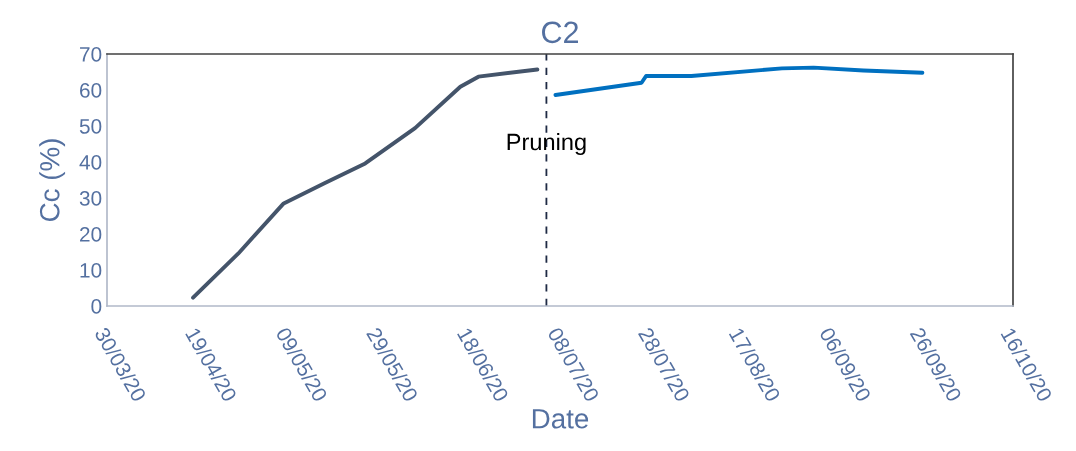 The width and height of the screenshot is (1076, 451). What do you see at coordinates (560, 32) in the screenshot?
I see `chart-title: C2` at bounding box center [560, 32].